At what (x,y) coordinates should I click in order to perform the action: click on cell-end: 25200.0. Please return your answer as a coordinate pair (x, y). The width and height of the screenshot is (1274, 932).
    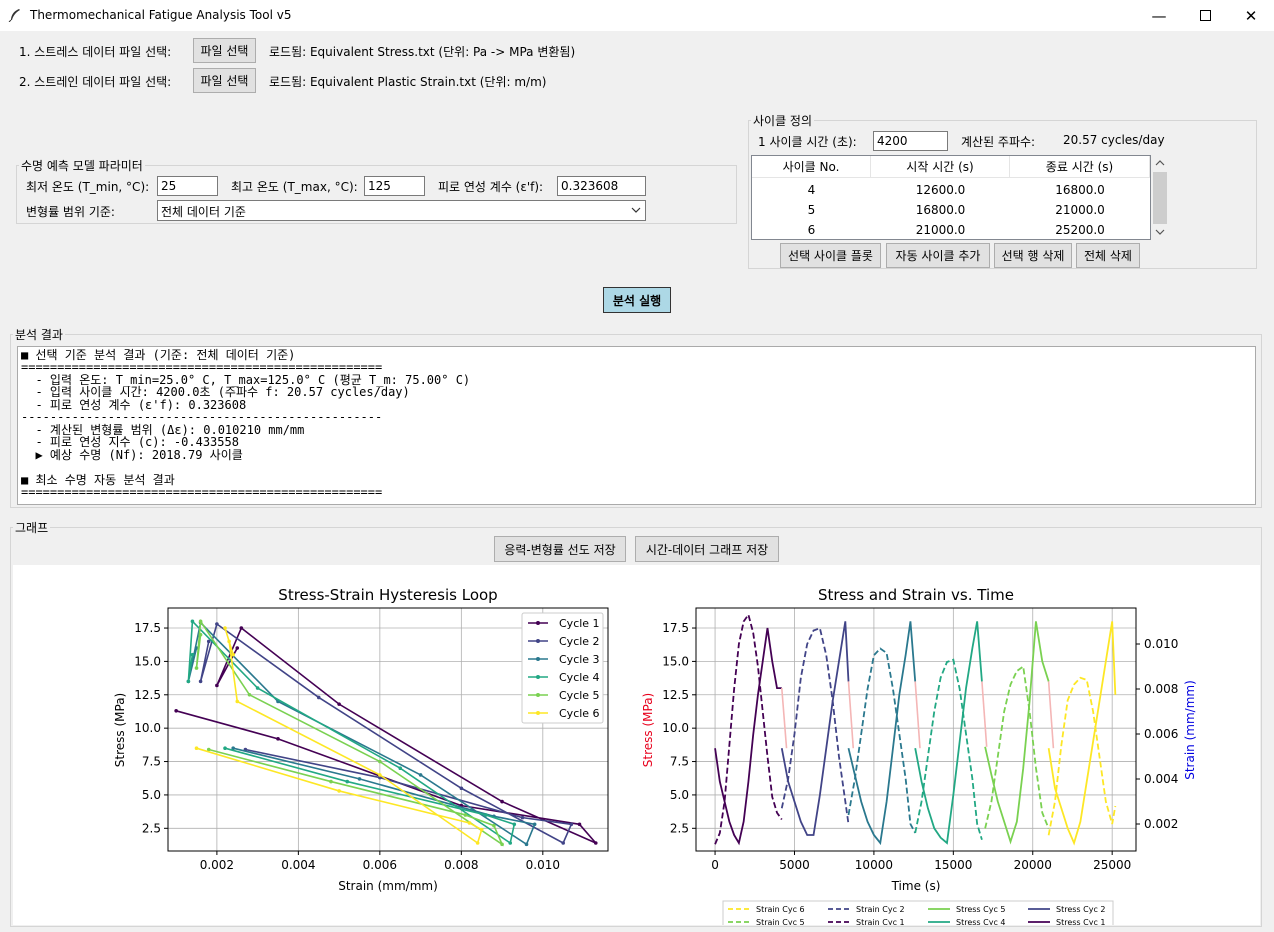
    Looking at the image, I should click on (1080, 230).